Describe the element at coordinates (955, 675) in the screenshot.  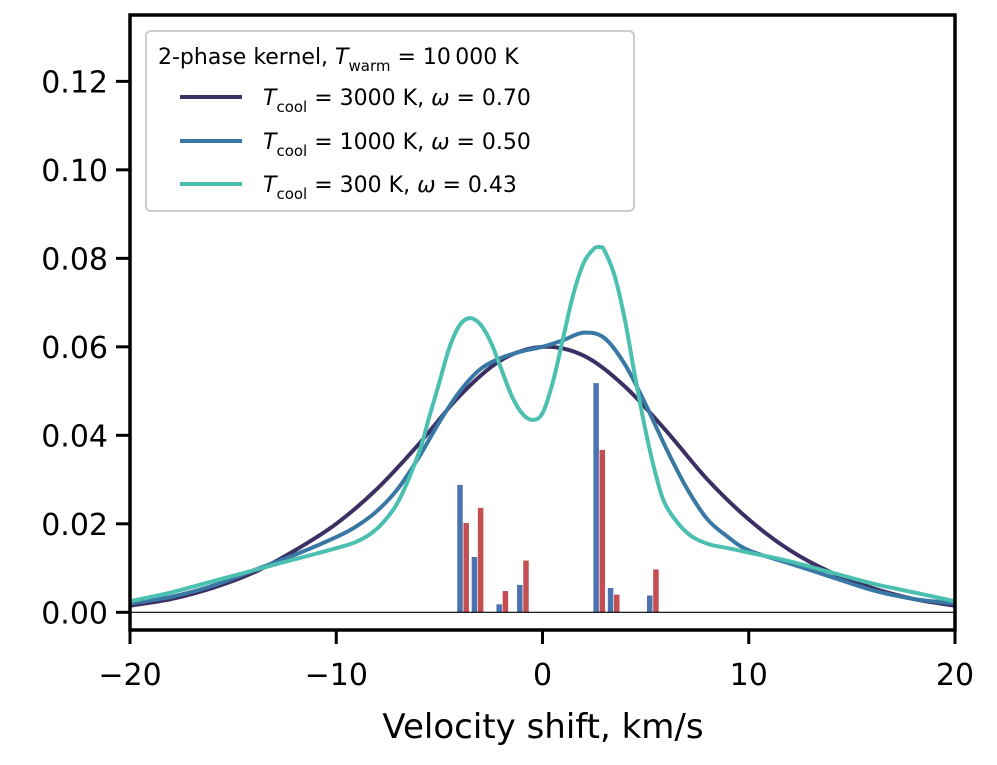
I see `x-tick-label: 20` at that location.